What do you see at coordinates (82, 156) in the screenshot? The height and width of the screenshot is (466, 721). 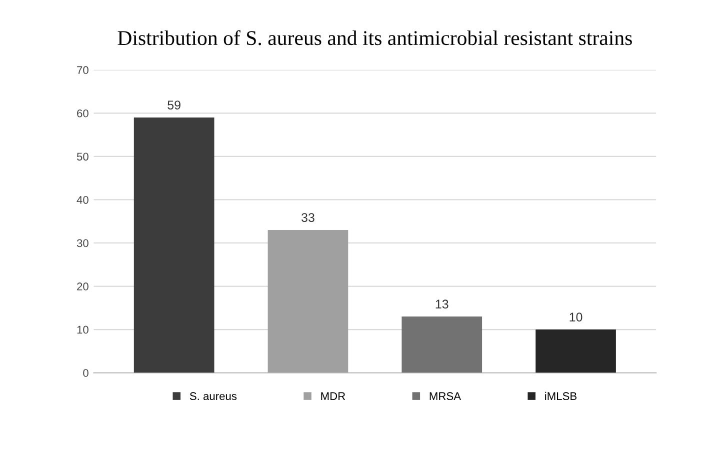 I see `y-tick-label: 50` at bounding box center [82, 156].